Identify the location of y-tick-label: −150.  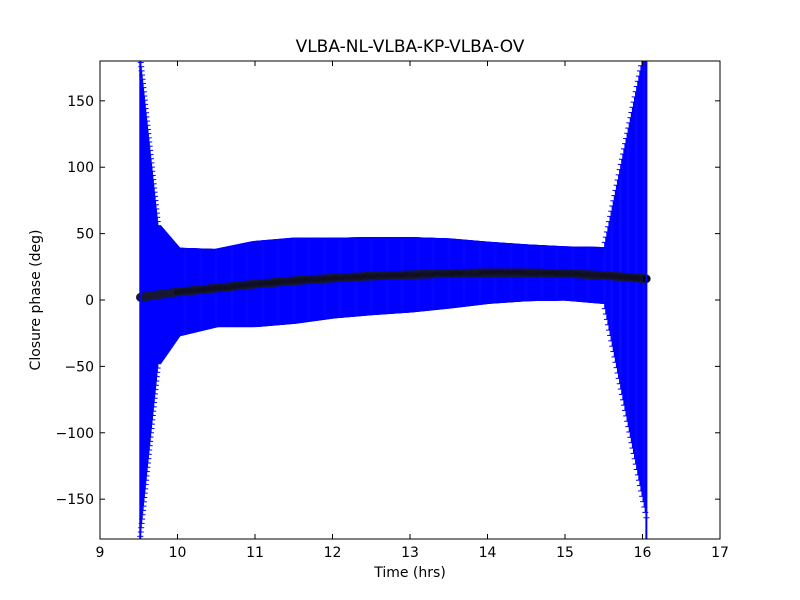
(75, 500).